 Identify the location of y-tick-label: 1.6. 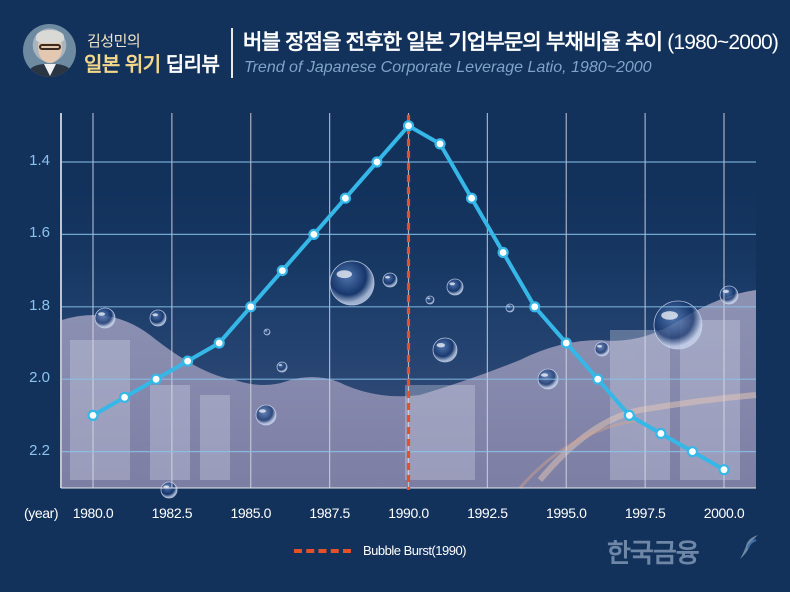
(39, 233).